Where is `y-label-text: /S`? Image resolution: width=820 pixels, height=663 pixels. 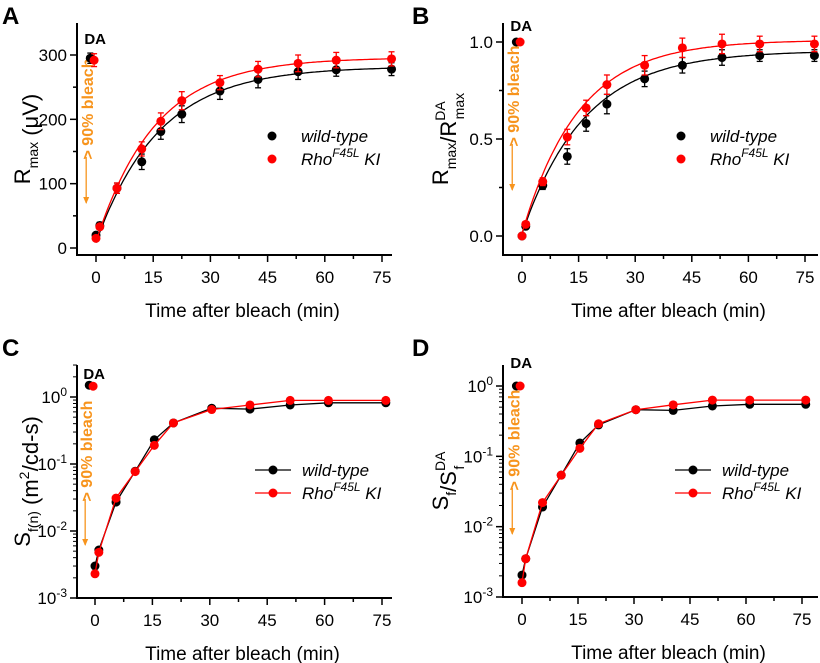
y-label-text: /S is located at coordinates (448, 481).